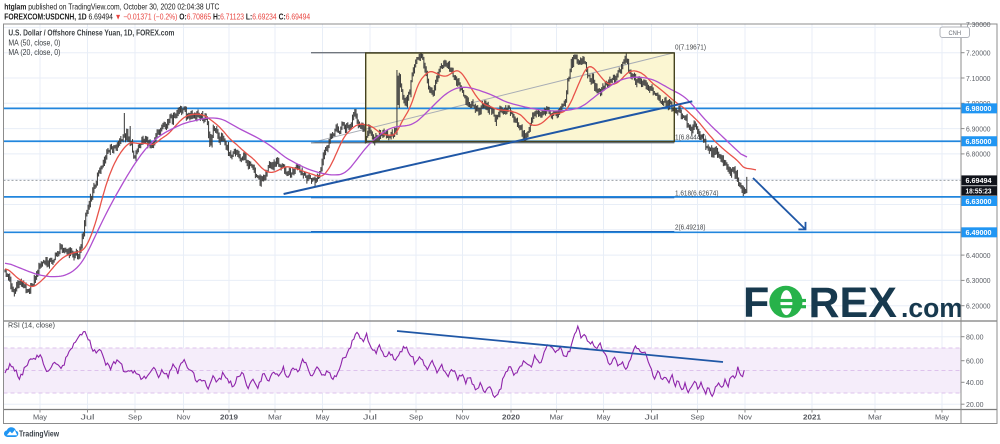 This screenshot has height=444, width=1000. I want to click on svg-text: 6.85000, so click(979, 141).